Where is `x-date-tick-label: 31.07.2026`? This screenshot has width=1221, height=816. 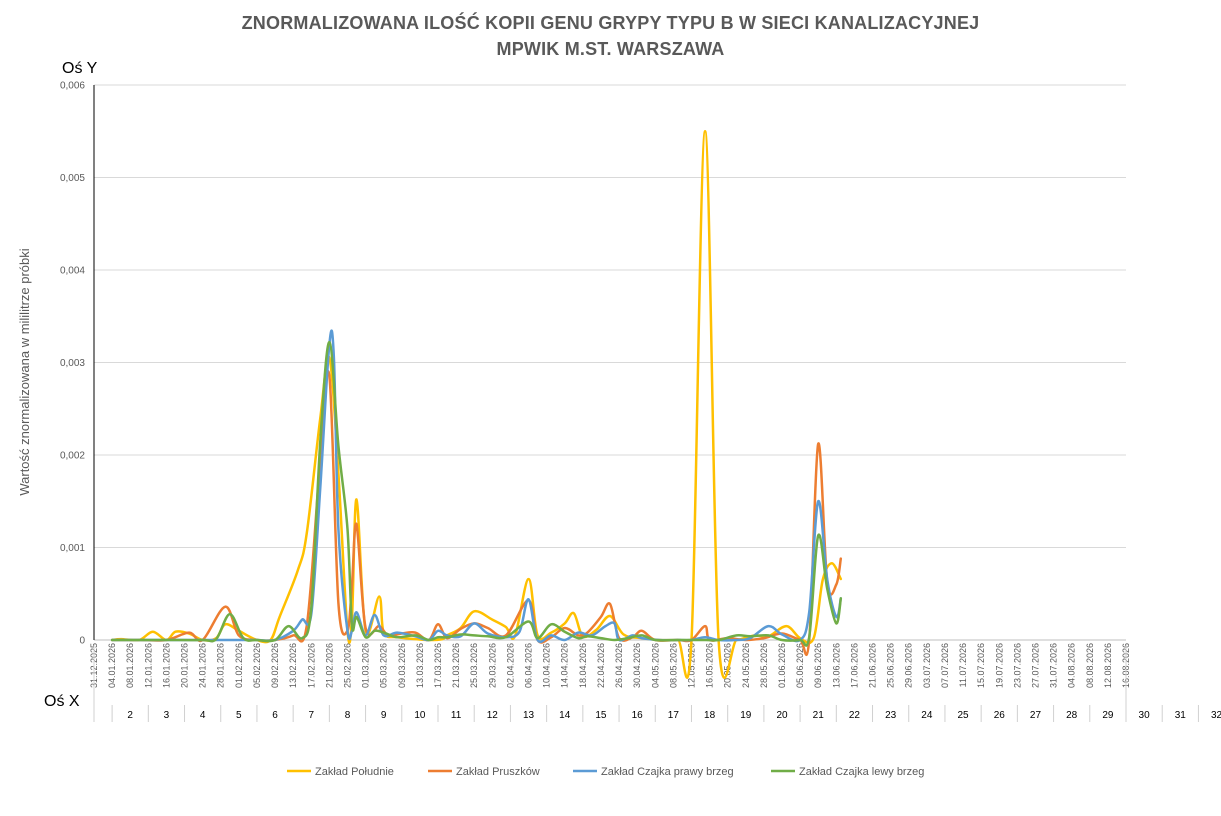
x-date-tick-label: 31.07.2026 is located at coordinates (1054, 665).